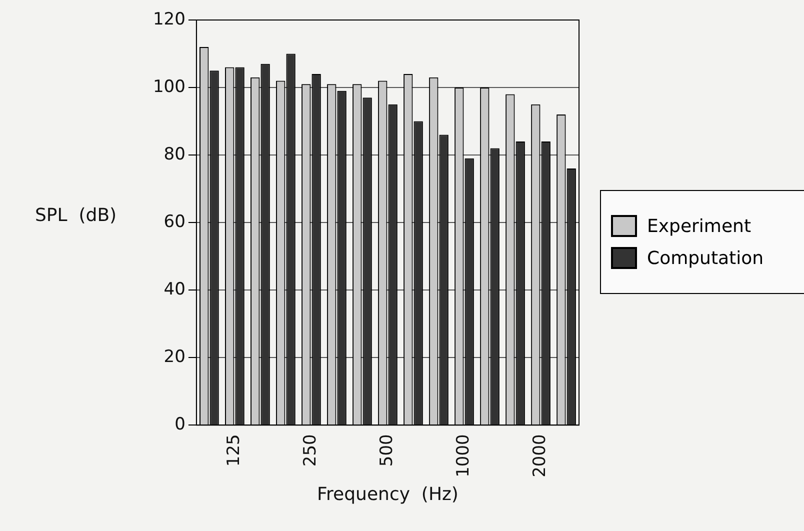 This screenshot has width=804, height=531. I want to click on x-tick-label: 250, so click(310, 450).